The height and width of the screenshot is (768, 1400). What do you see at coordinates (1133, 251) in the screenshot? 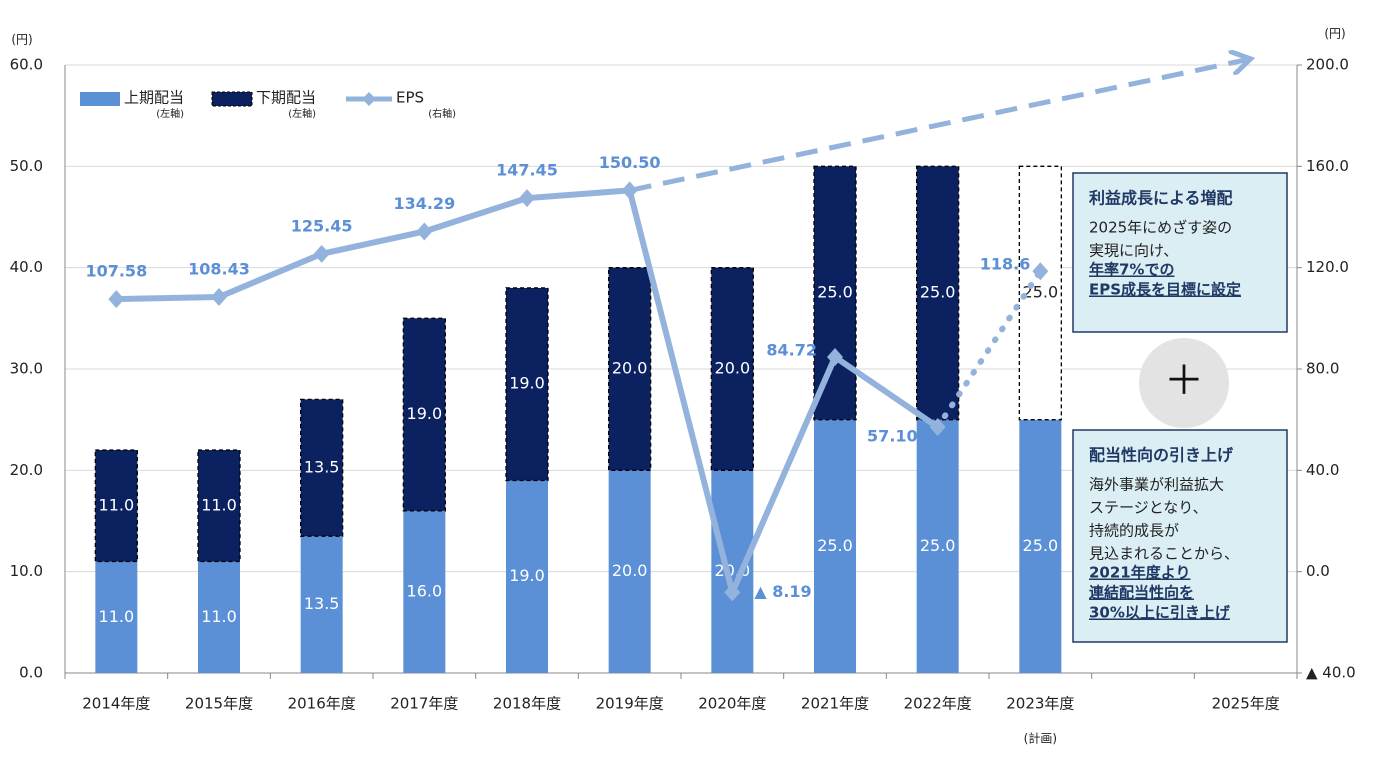
I see `annotation-line: 実現に向け、` at bounding box center [1133, 251].